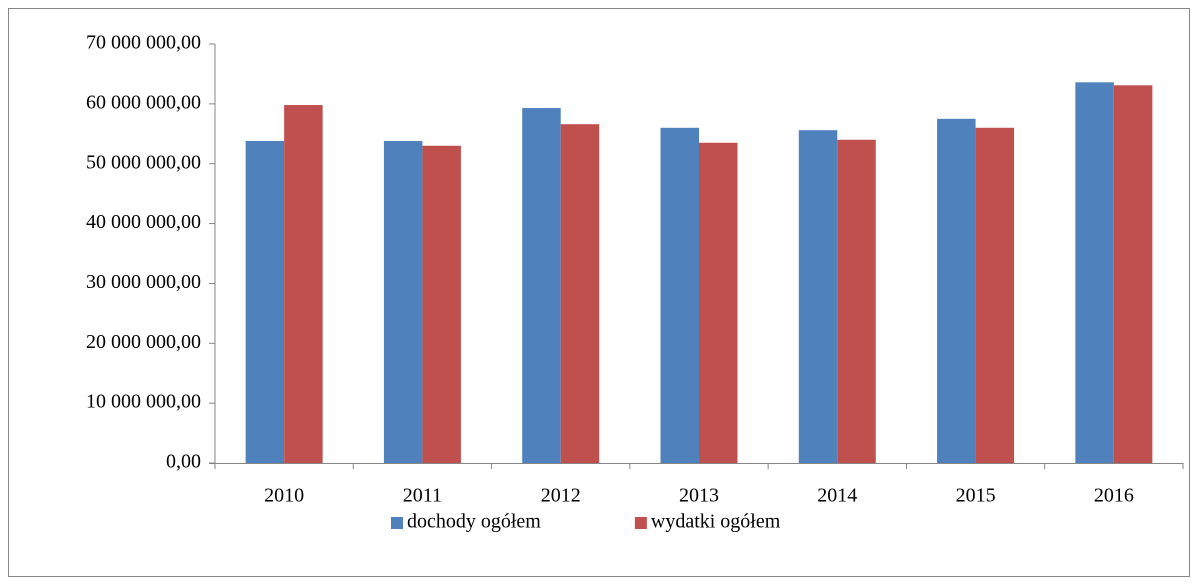  I want to click on x-tick-label: 2013, so click(699, 496).